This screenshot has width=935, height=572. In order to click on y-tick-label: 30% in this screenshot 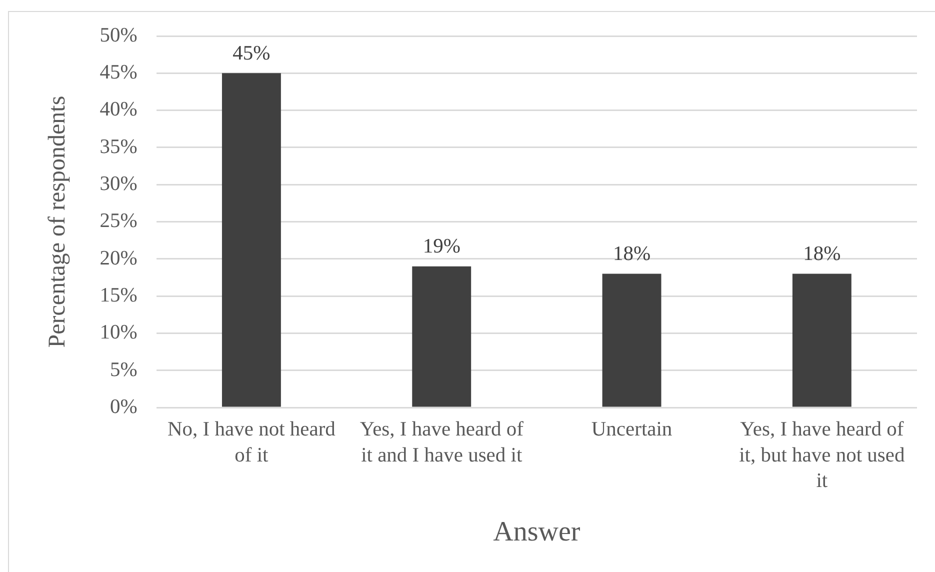, I will do `click(119, 184)`.